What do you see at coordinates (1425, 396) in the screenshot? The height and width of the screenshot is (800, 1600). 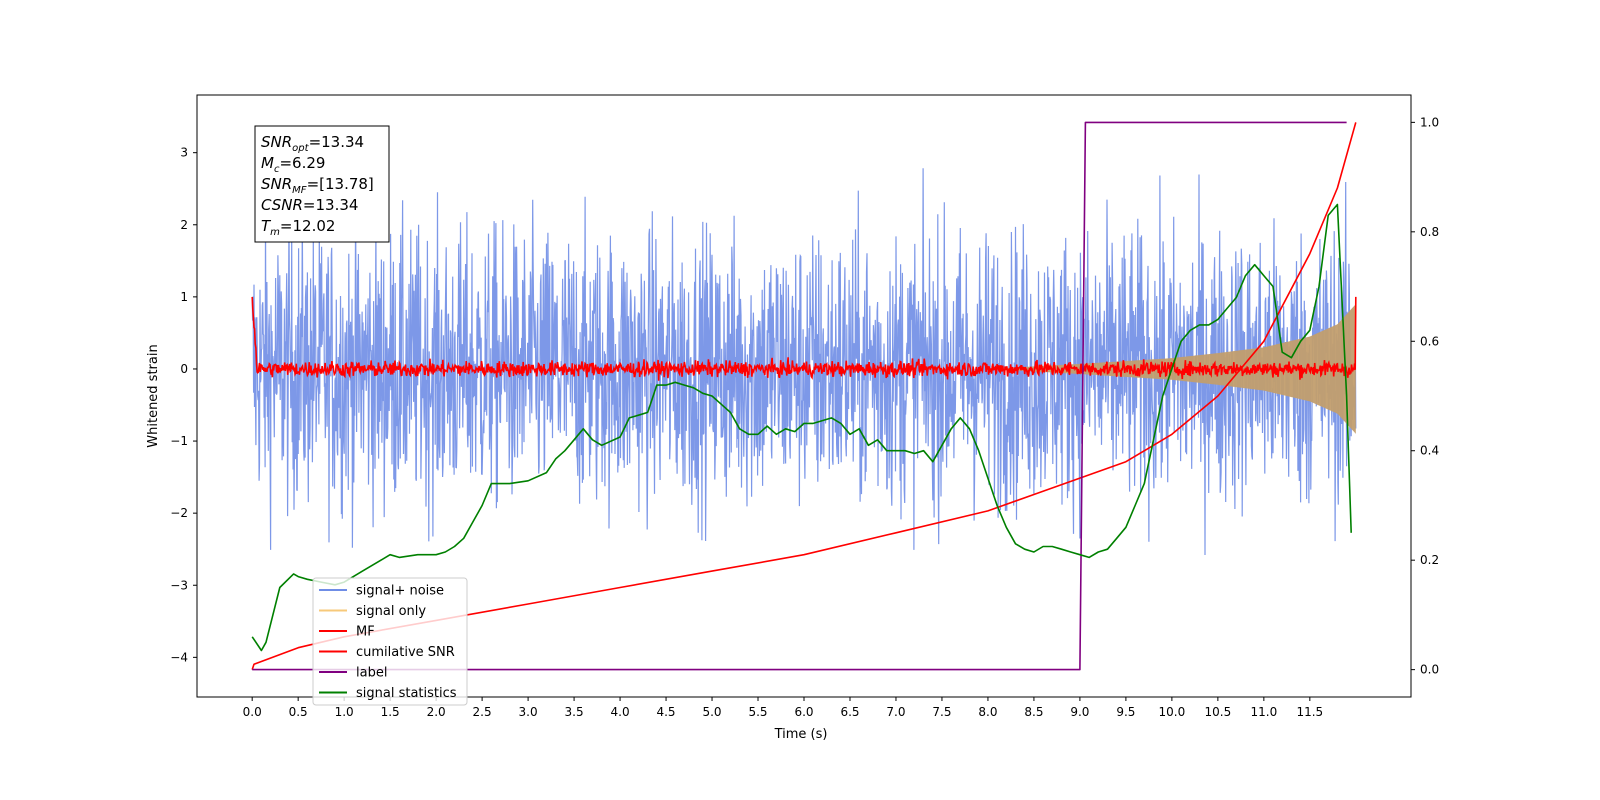 I see `y2-axis-ticks: 1.0 0.8 0.6 0.4 0.2 0.0` at bounding box center [1425, 396].